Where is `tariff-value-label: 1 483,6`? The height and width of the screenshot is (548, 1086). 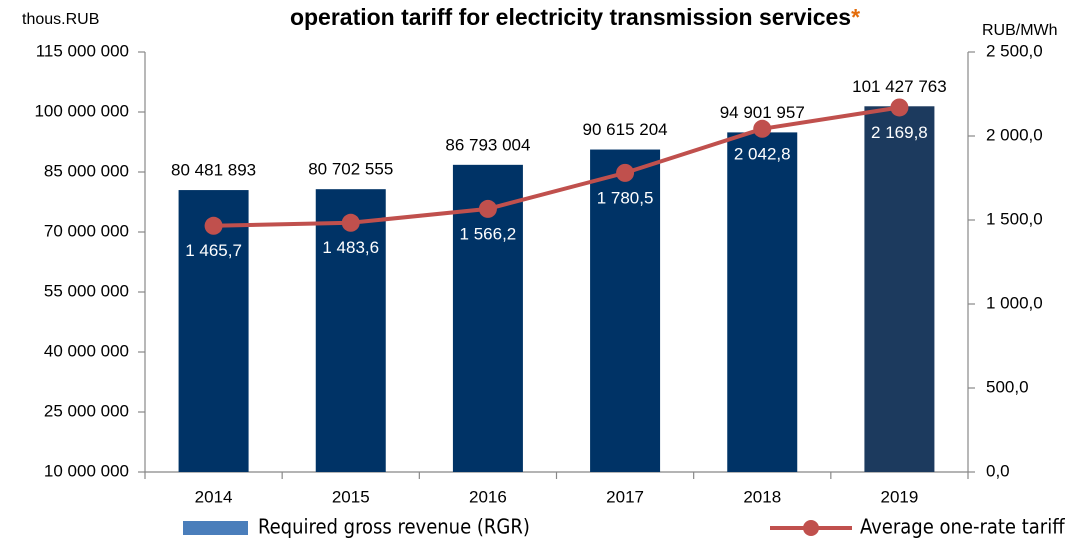 tariff-value-label: 1 483,6 is located at coordinates (350, 247).